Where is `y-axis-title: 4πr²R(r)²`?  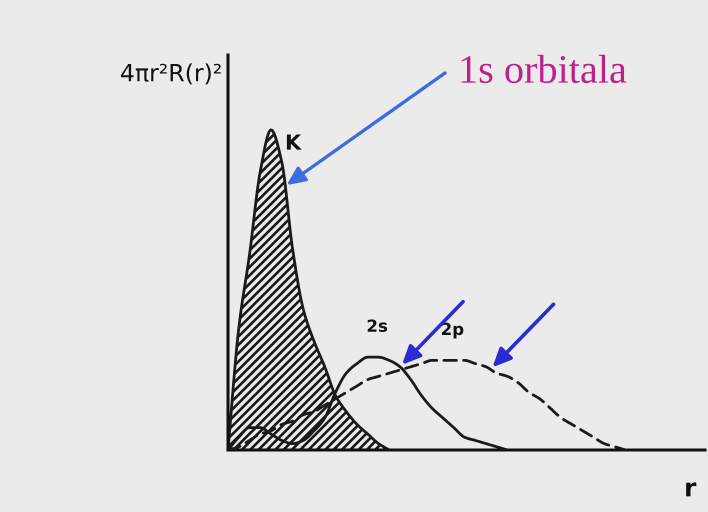
y-axis-title: 4πr²R(r)² is located at coordinates (171, 73).